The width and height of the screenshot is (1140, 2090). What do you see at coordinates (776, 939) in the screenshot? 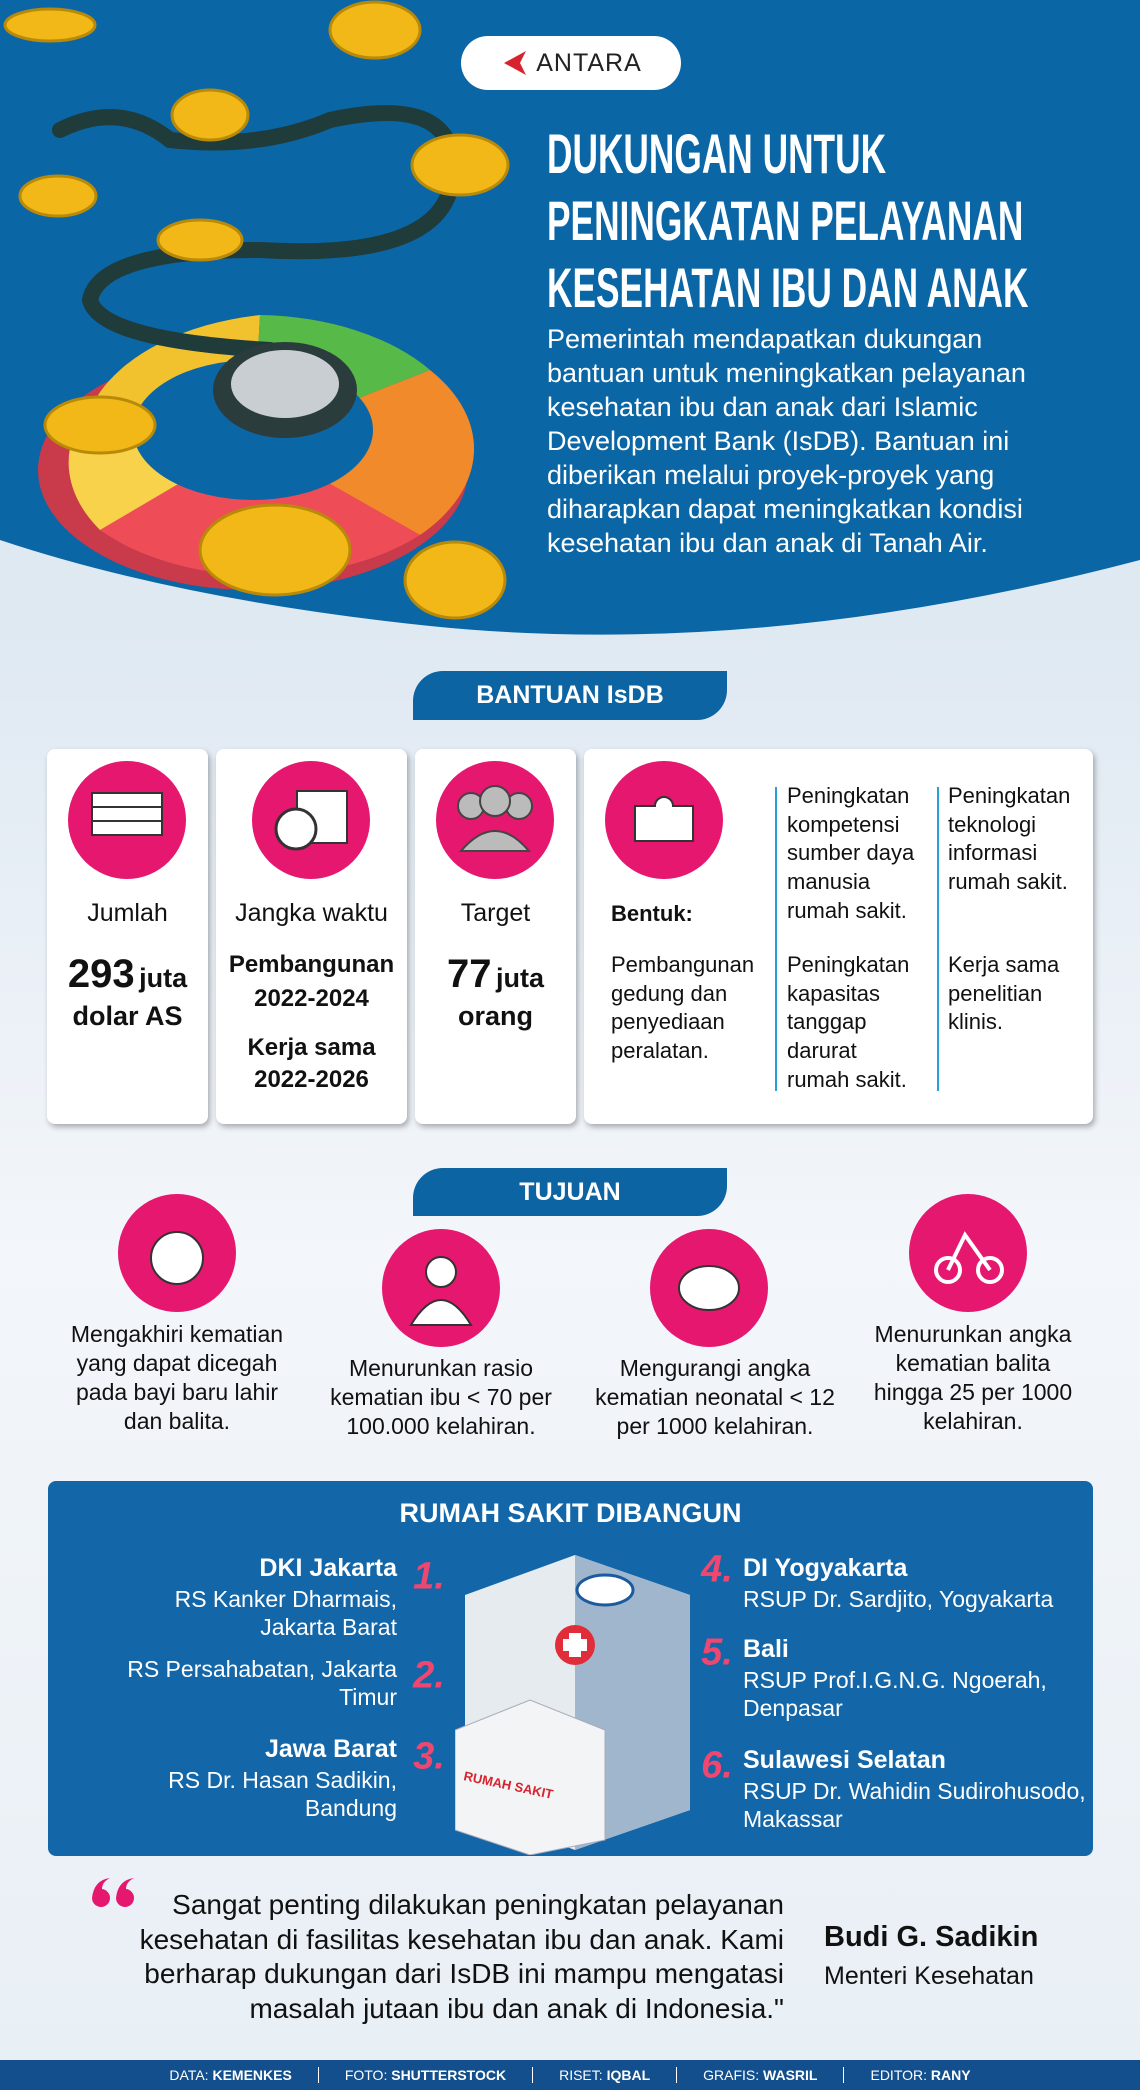
I see `divider` at bounding box center [776, 939].